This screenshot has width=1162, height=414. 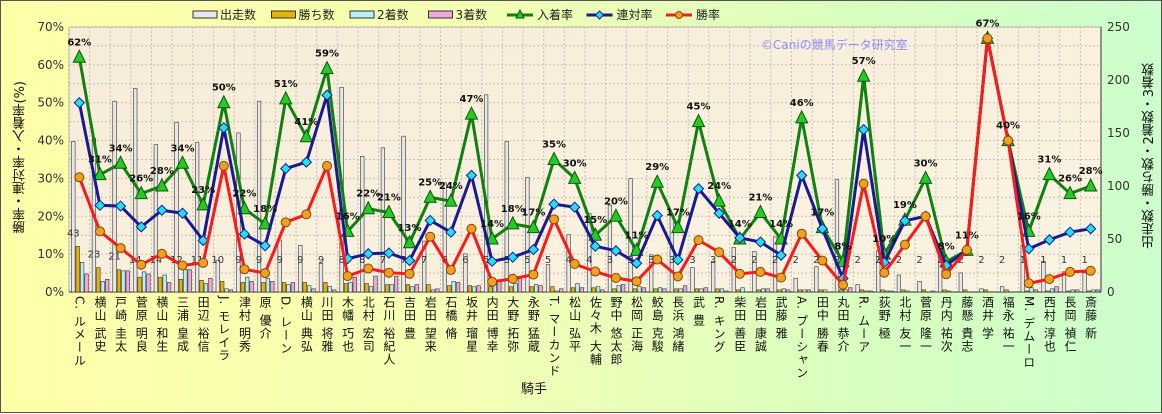 I want to click on jockey-label: 西村 淳也, so click(x=1049, y=324).